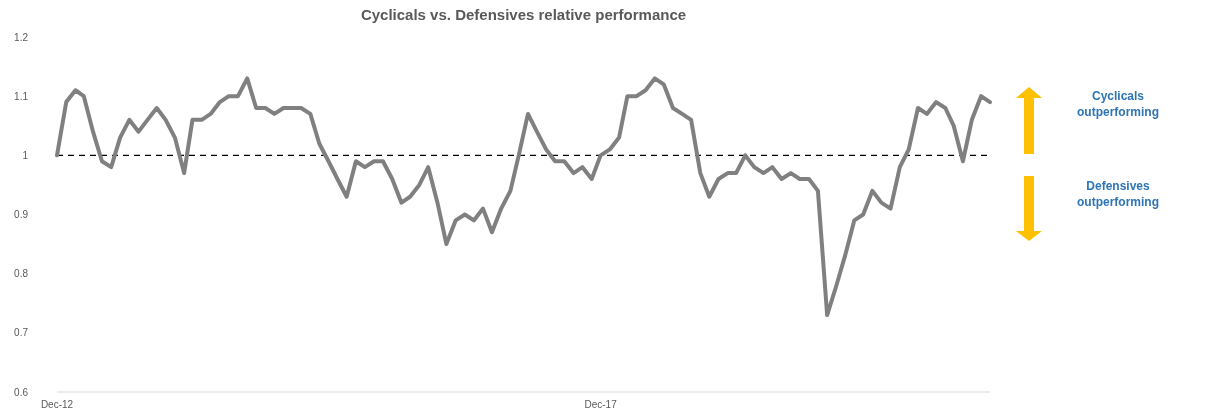 The image size is (1211, 414). I want to click on x-tick-label: Dec-12, so click(57, 404).